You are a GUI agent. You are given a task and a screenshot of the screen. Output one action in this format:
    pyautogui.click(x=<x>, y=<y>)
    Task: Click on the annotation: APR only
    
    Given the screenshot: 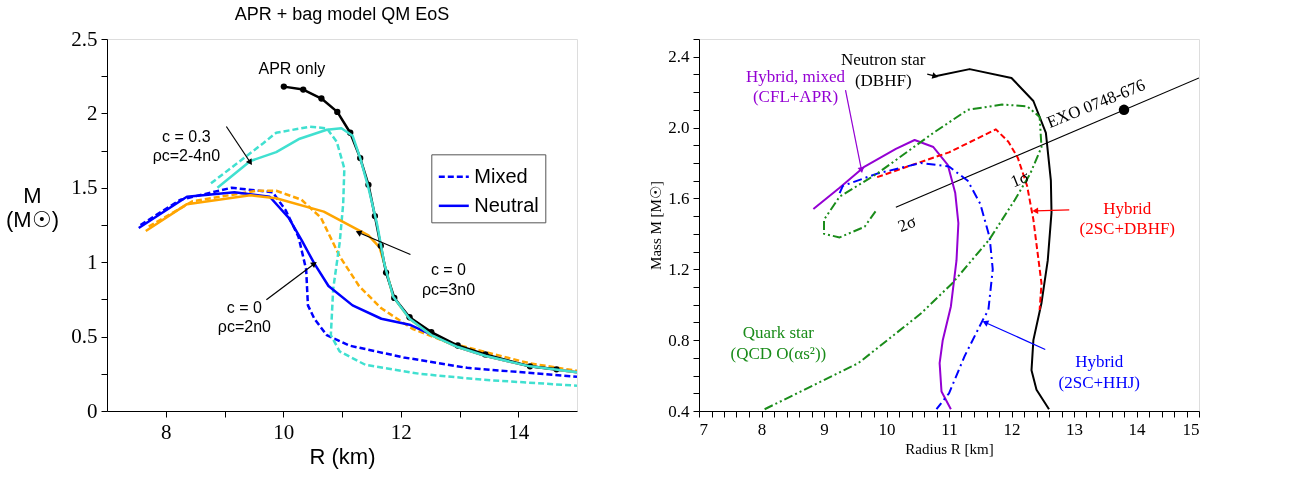 What is the action you would take?
    pyautogui.click(x=292, y=68)
    